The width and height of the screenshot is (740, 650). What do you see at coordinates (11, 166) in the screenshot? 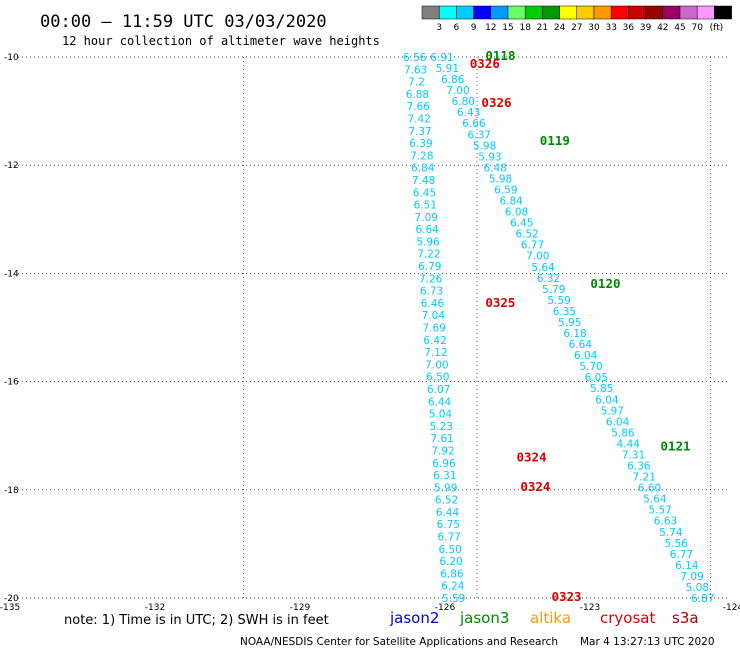
I see `y-tick-label: -12` at bounding box center [11, 166].